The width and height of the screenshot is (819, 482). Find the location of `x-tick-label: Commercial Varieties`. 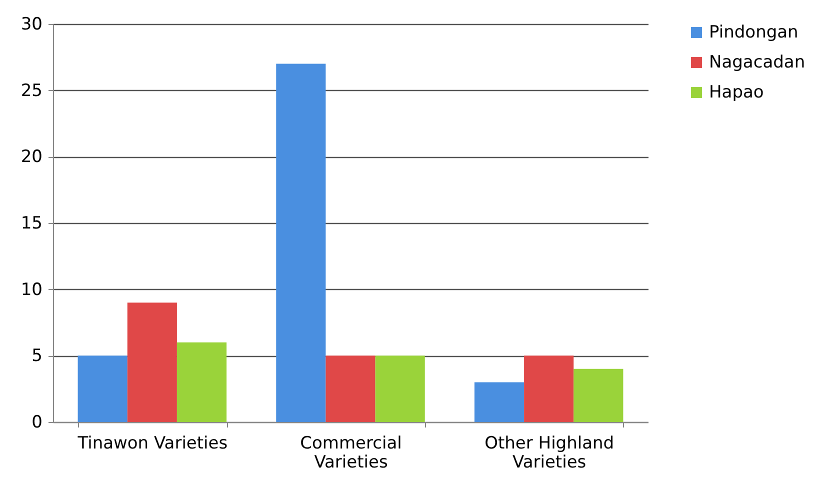

x-tick-label: Commercial Varieties is located at coordinates (351, 453).